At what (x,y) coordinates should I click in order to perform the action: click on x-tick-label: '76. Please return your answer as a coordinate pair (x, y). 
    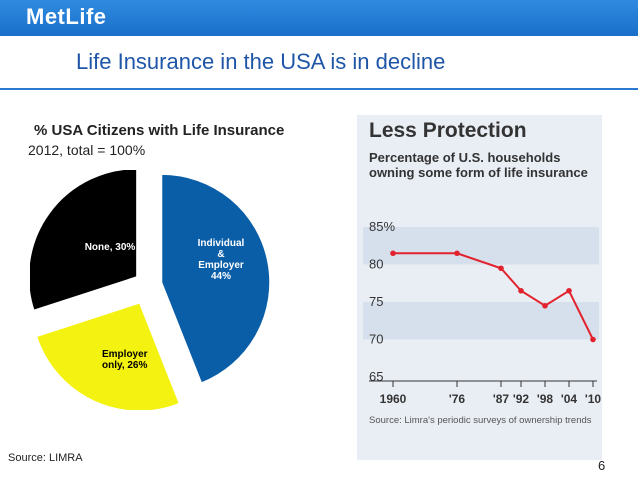
    Looking at the image, I should click on (457, 399).